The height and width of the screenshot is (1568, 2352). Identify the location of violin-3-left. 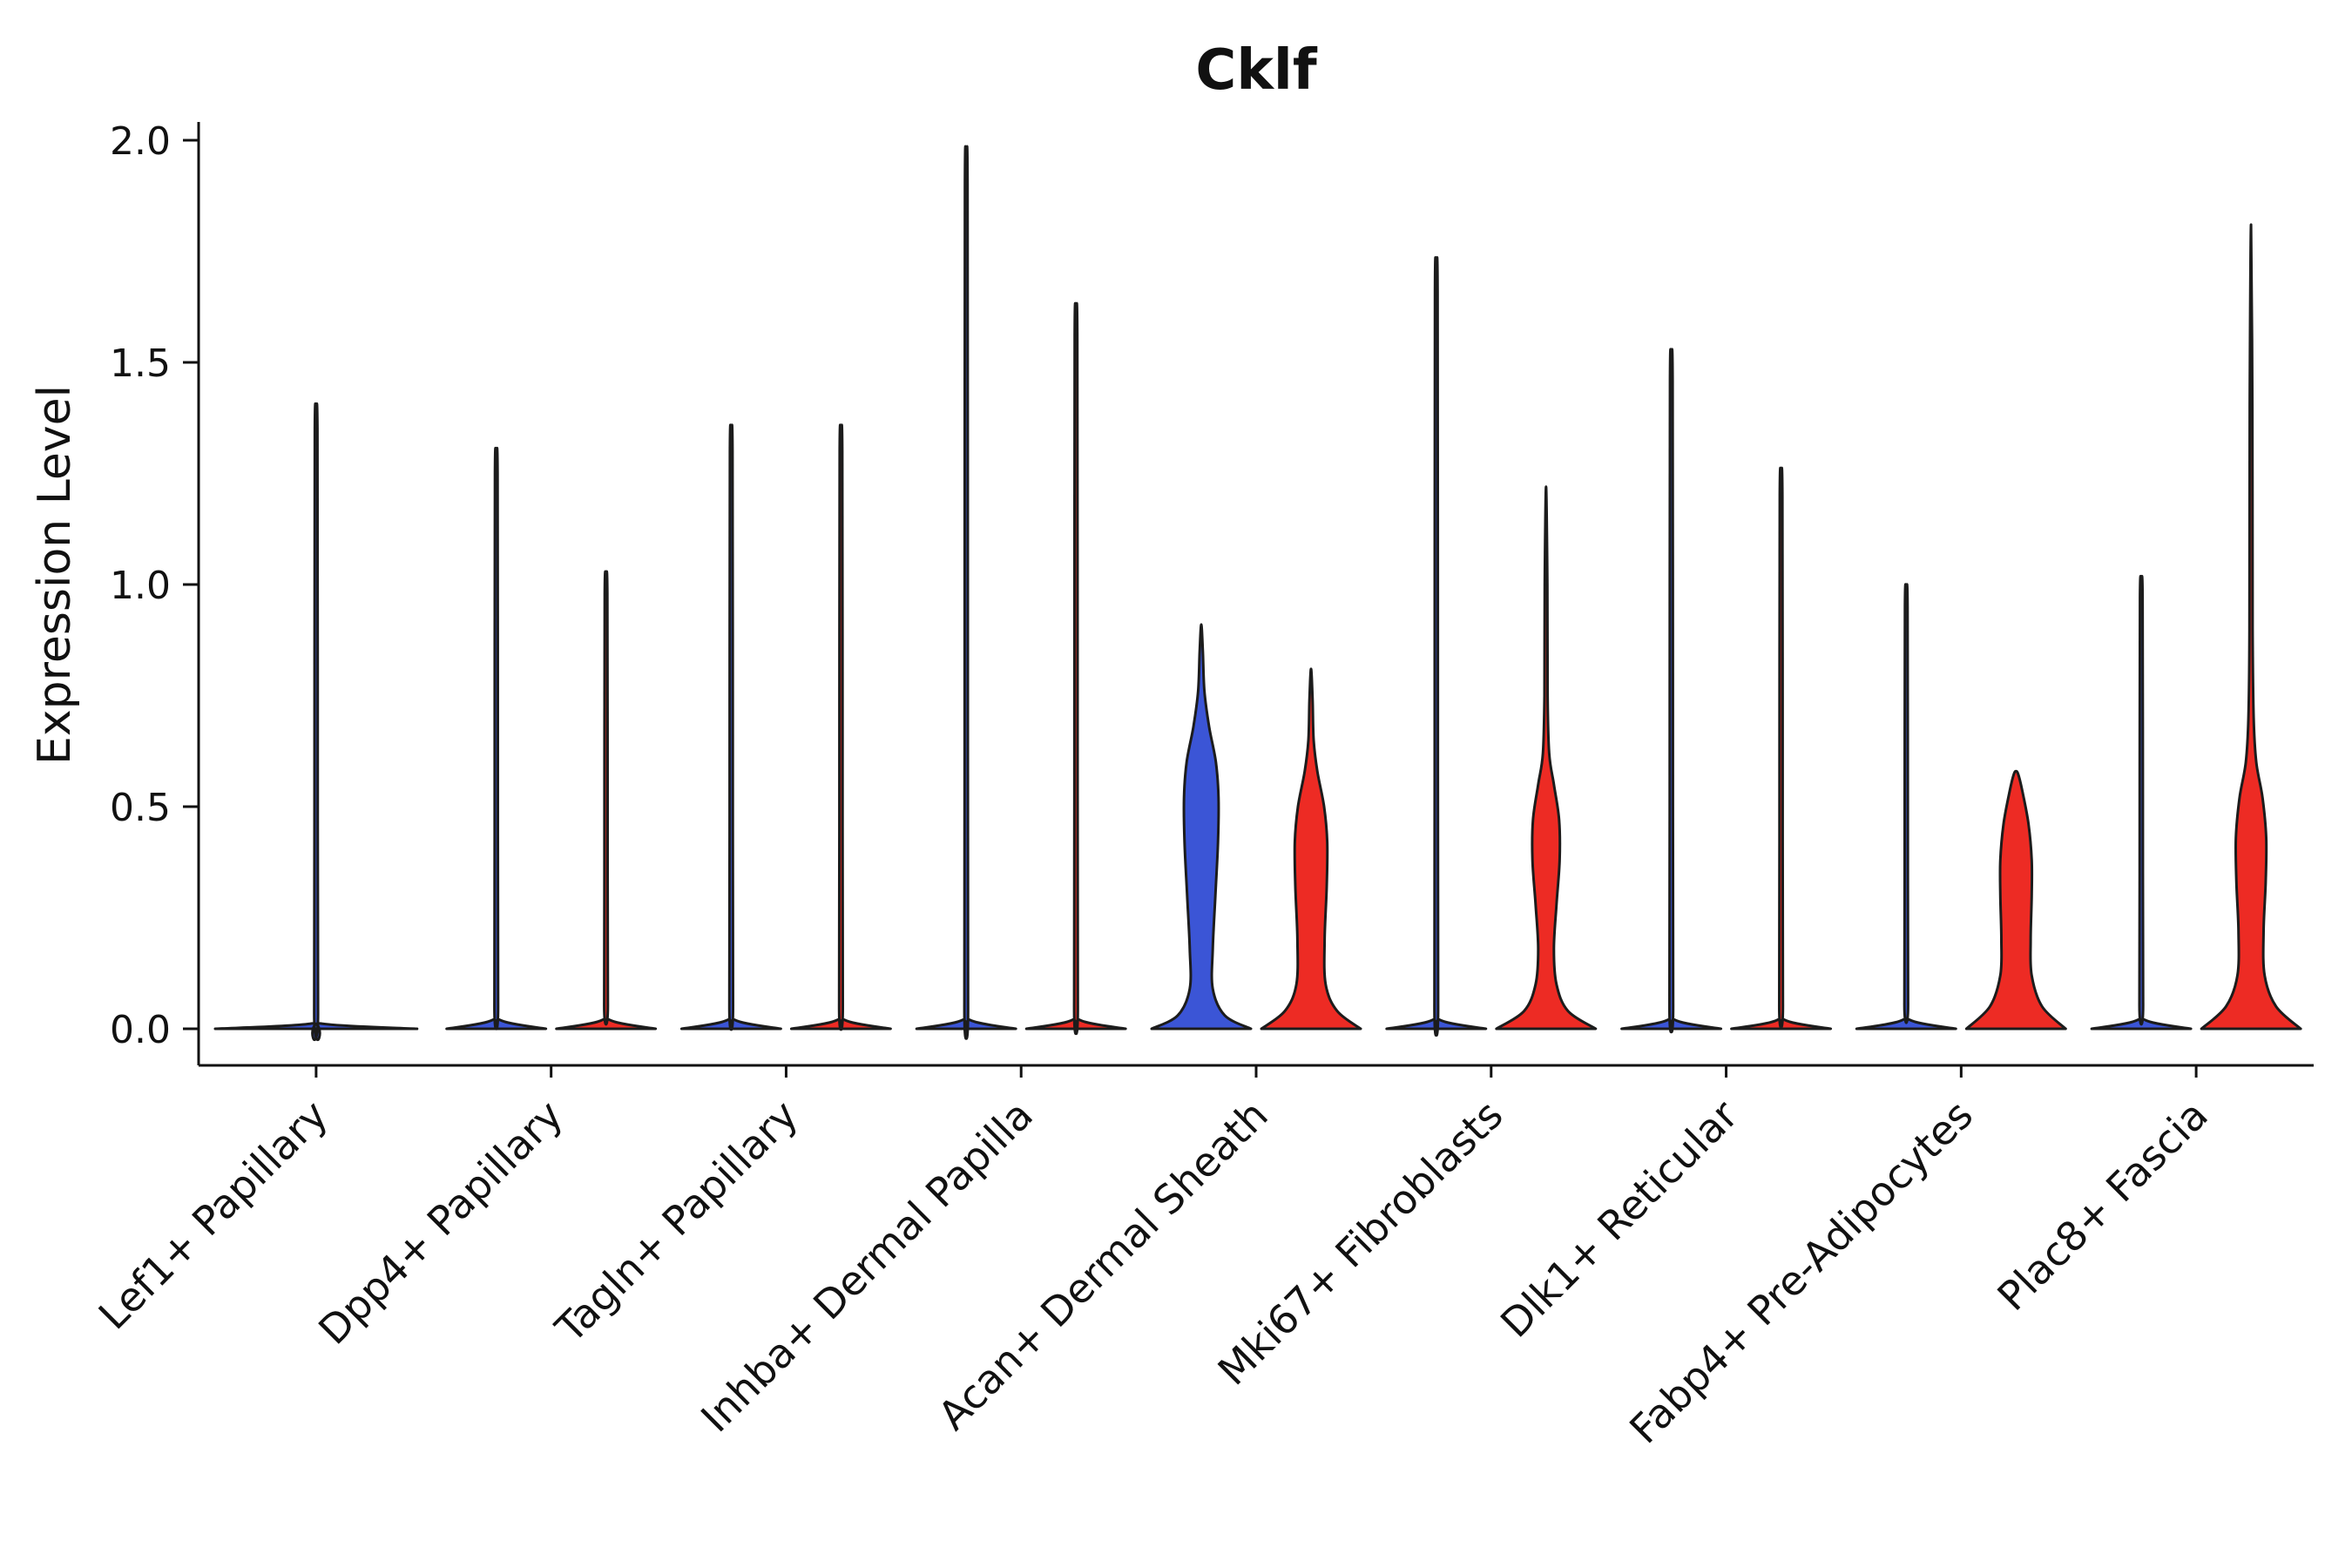
(966, 592).